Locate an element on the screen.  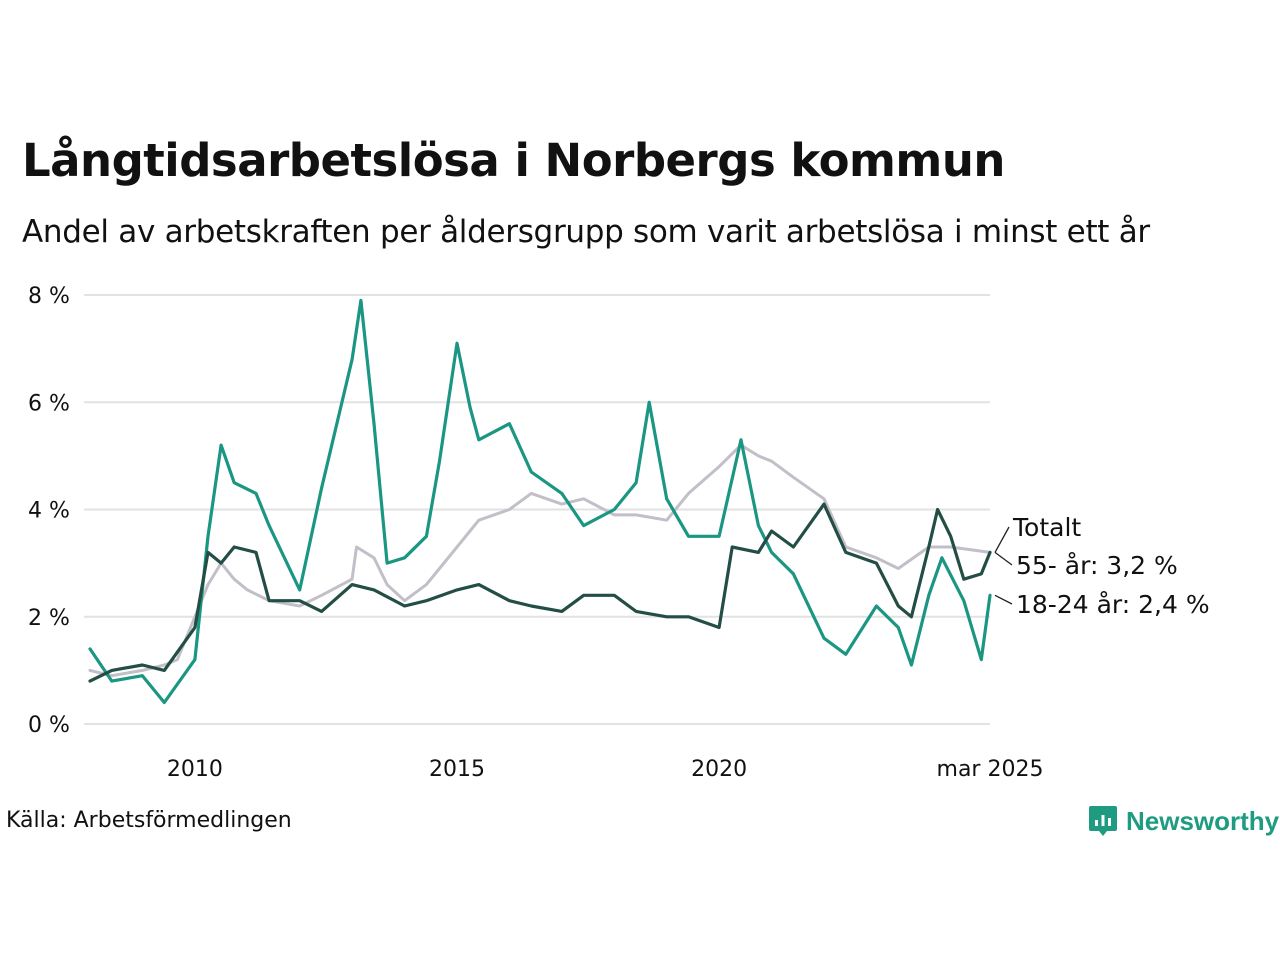
series-label-age55: 55- år: 3,2 % is located at coordinates (1097, 565).